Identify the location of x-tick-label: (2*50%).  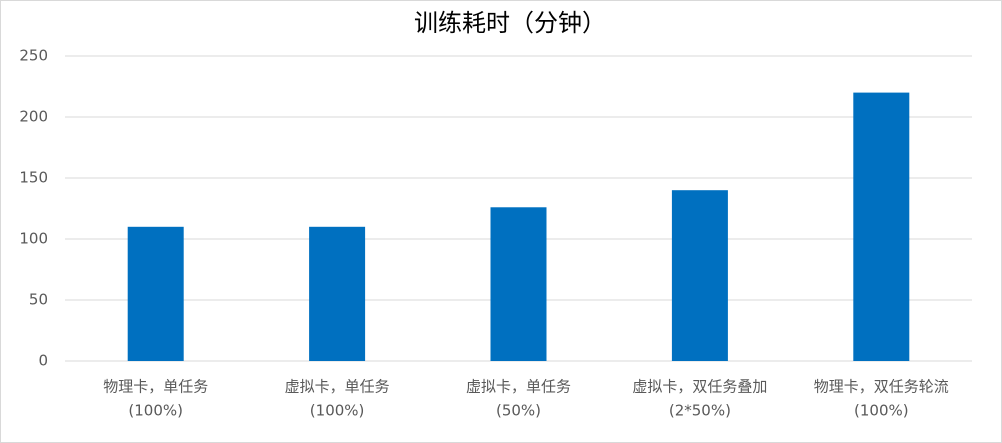
(700, 411).